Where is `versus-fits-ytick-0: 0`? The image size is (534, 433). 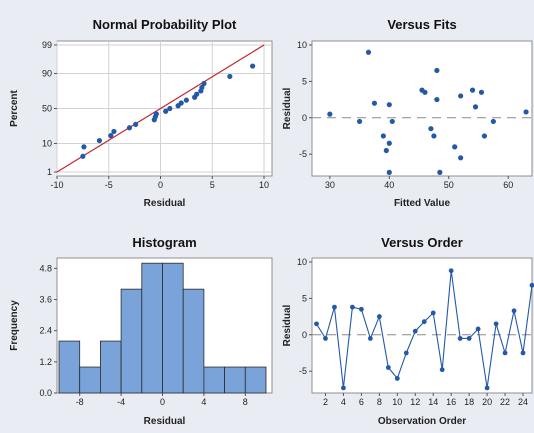
versus-fits-ytick-0: 0 is located at coordinates (304, 118).